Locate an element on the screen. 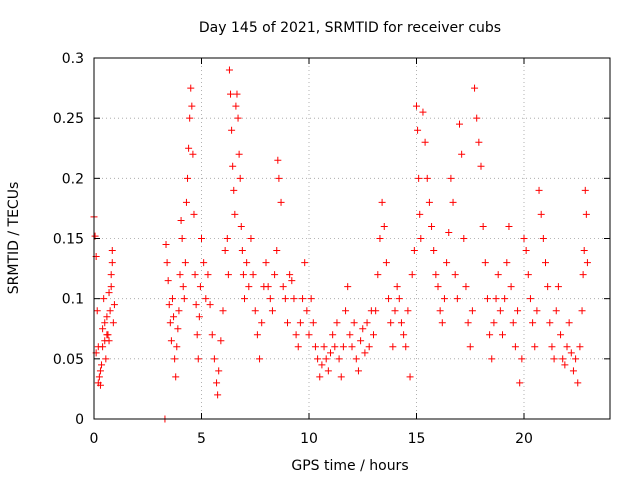 Image resolution: width=640 pixels, height=480 pixels. y-tick-label: 0.3 is located at coordinates (73, 59).